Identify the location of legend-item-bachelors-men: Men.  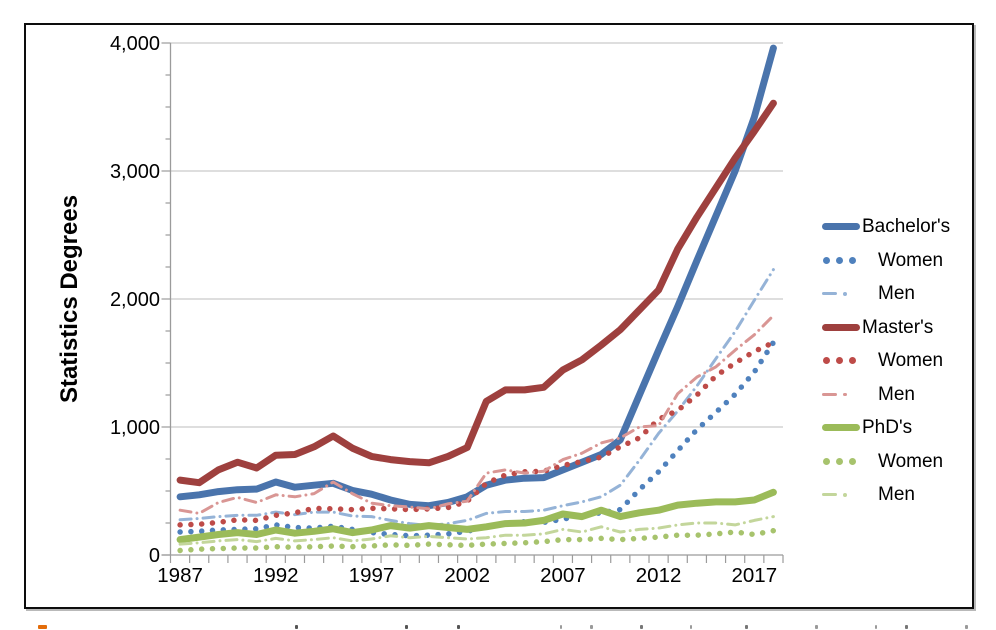
(905, 294).